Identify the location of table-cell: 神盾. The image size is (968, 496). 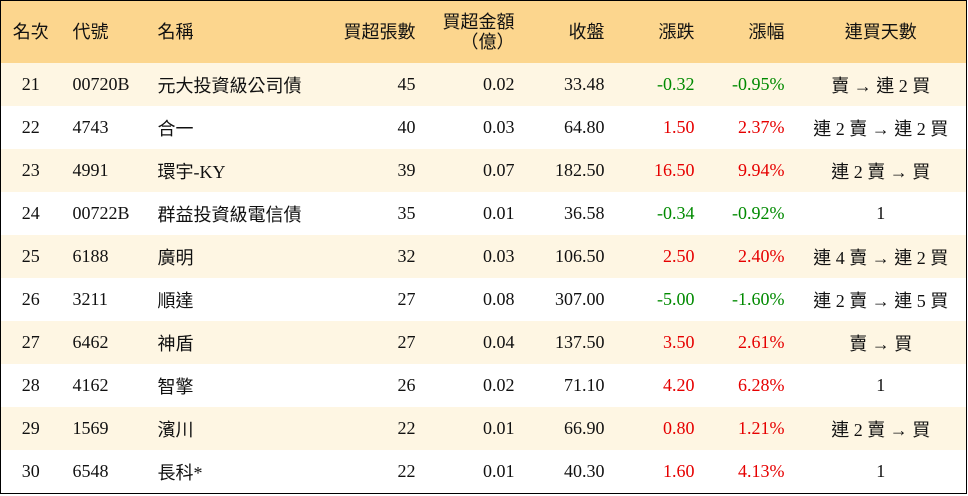
(233, 342).